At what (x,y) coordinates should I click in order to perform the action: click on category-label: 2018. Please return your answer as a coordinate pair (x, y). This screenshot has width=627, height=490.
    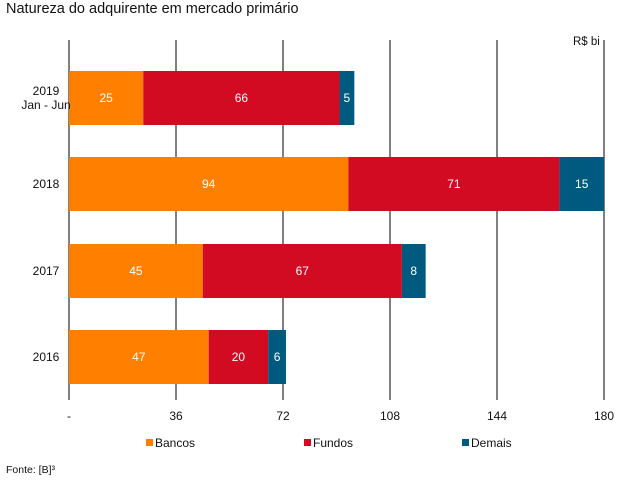
    Looking at the image, I should click on (46, 184).